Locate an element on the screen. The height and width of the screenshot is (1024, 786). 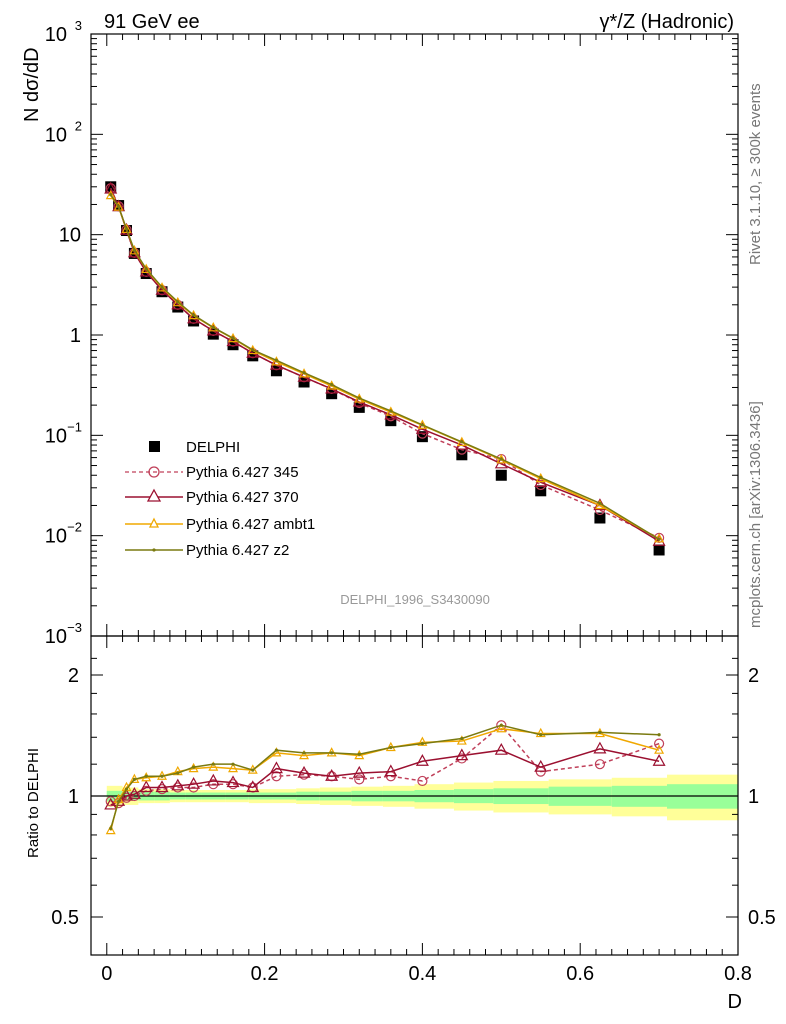
xtick-label: 0.8 is located at coordinates (738, 974).